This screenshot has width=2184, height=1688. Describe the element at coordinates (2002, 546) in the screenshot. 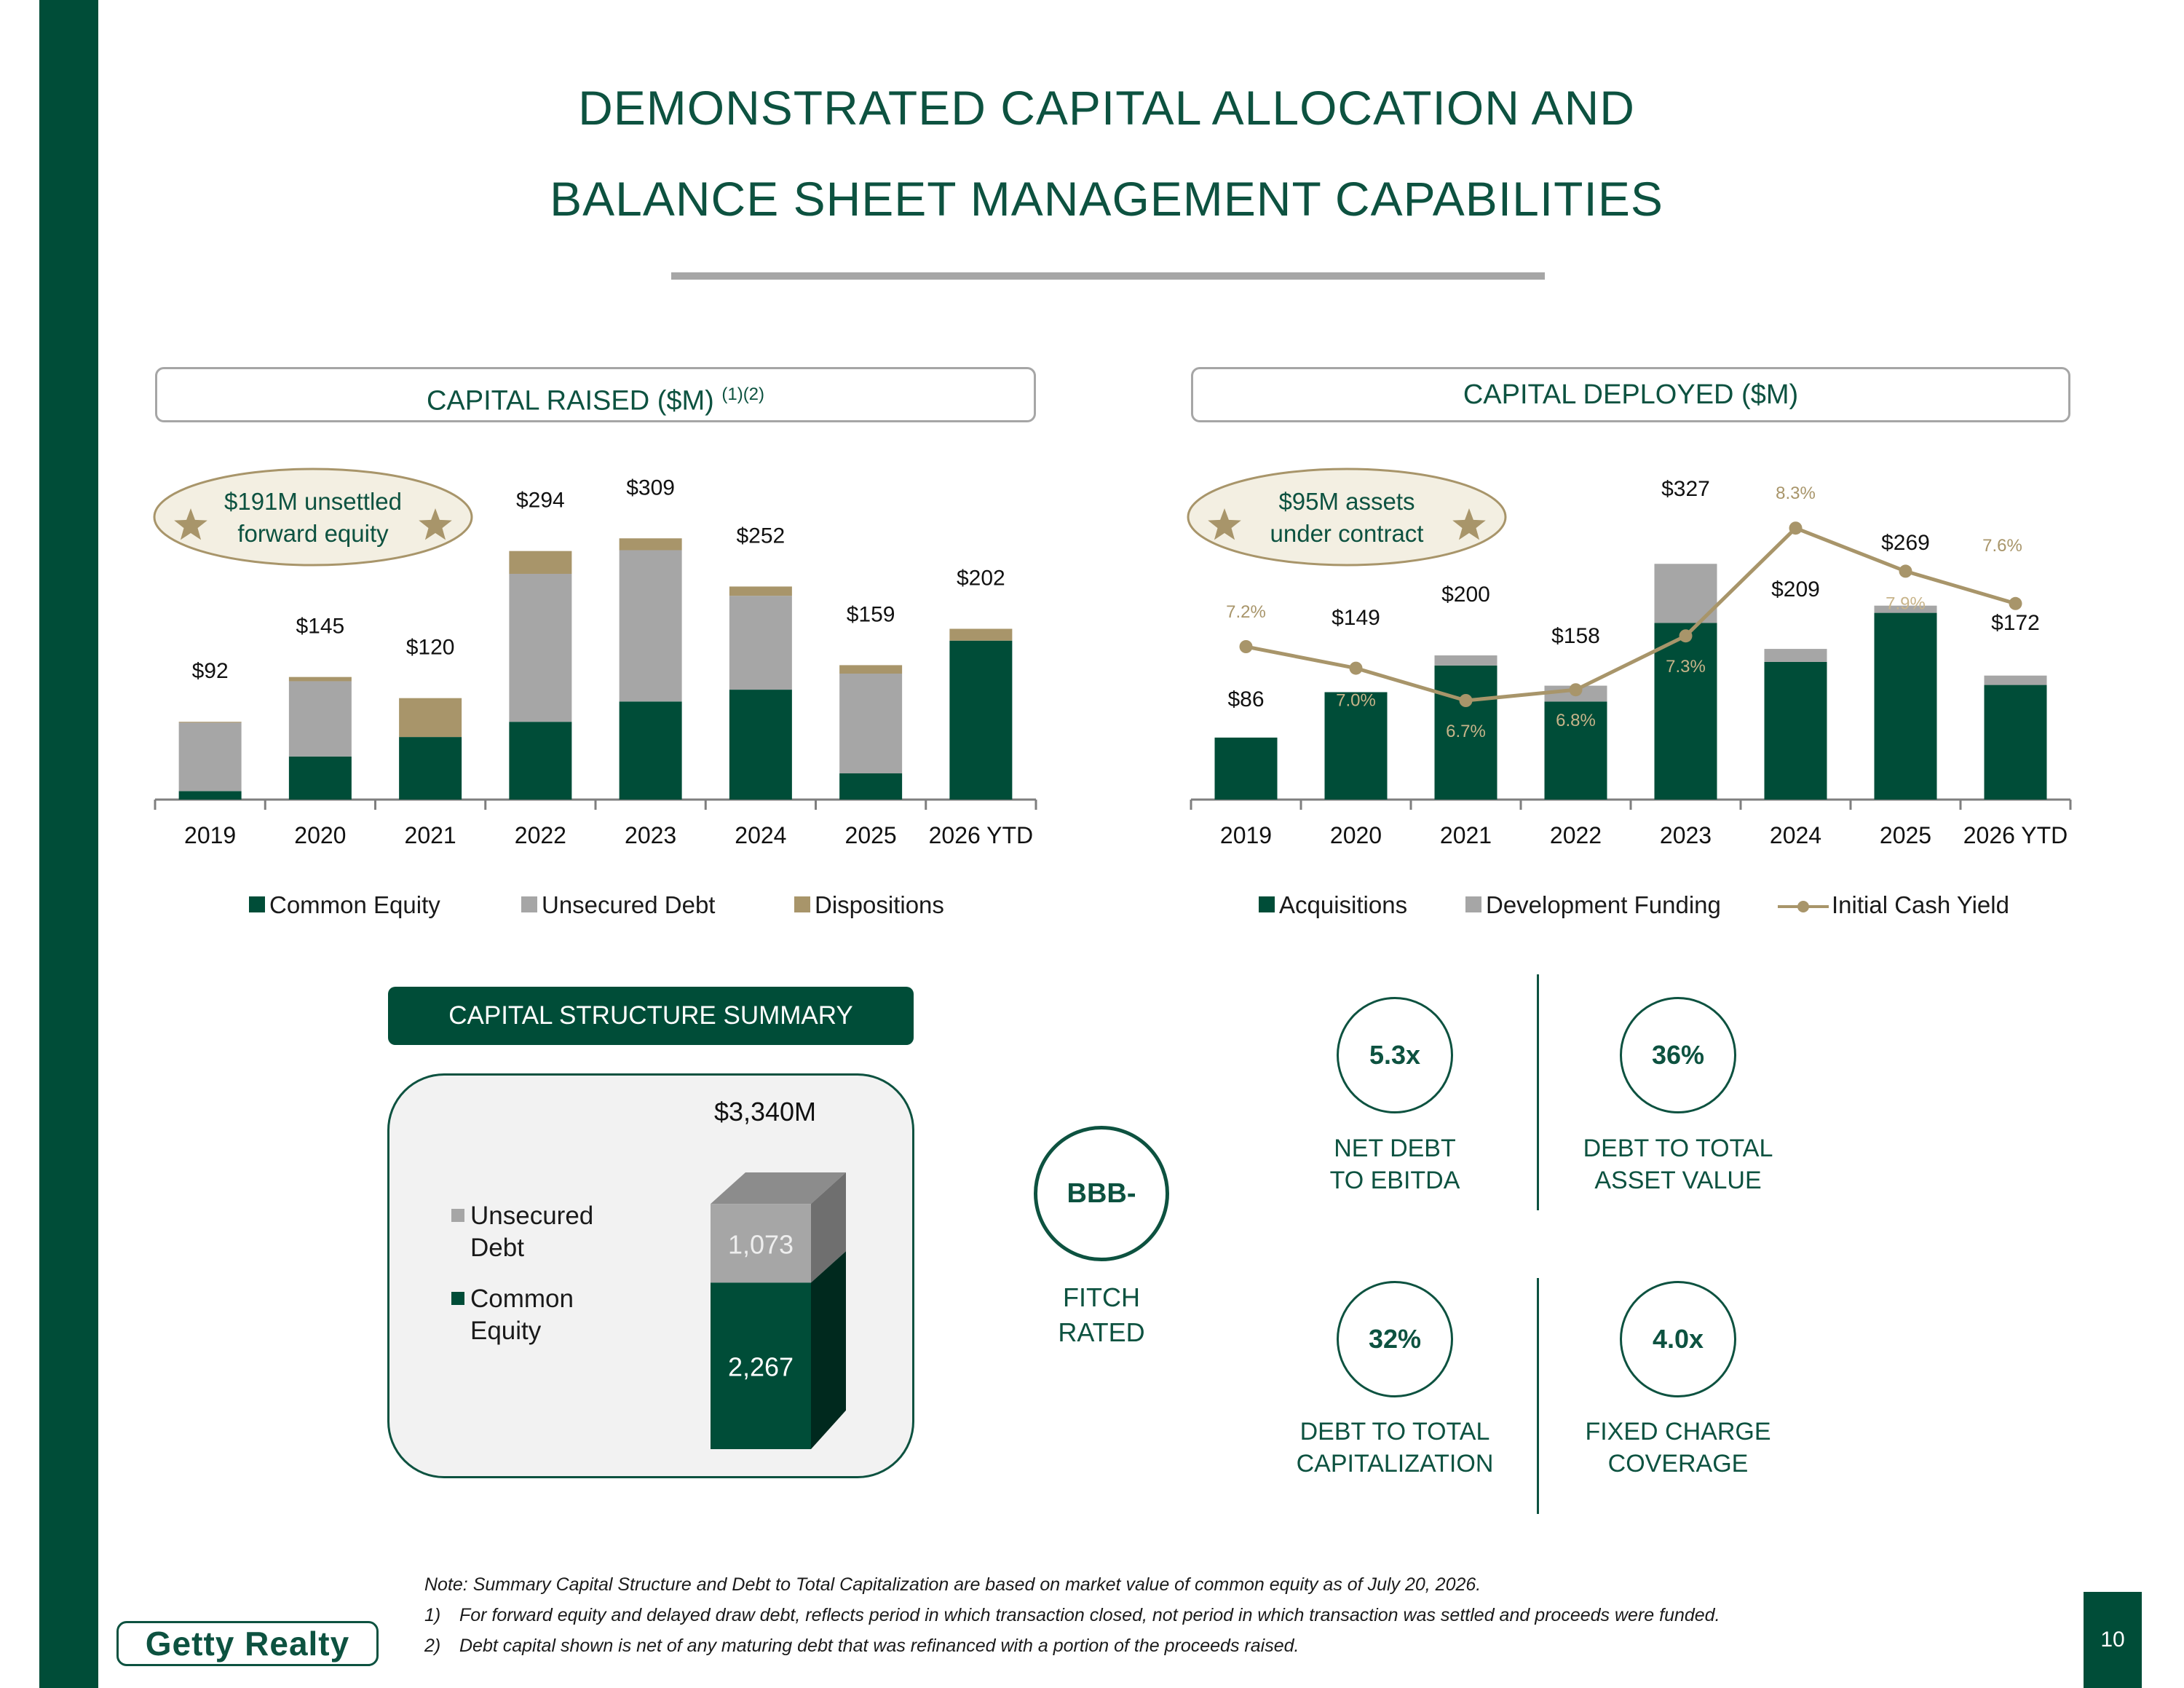

I see `yield-label: 7.6%` at that location.